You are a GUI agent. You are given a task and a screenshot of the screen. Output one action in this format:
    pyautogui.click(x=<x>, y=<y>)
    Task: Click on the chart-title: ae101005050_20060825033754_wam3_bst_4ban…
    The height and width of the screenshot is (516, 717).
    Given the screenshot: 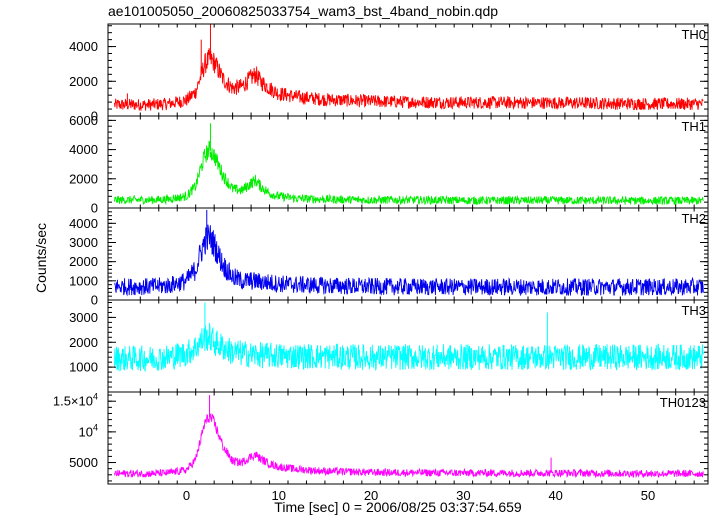 What is the action you would take?
    pyautogui.click(x=303, y=11)
    